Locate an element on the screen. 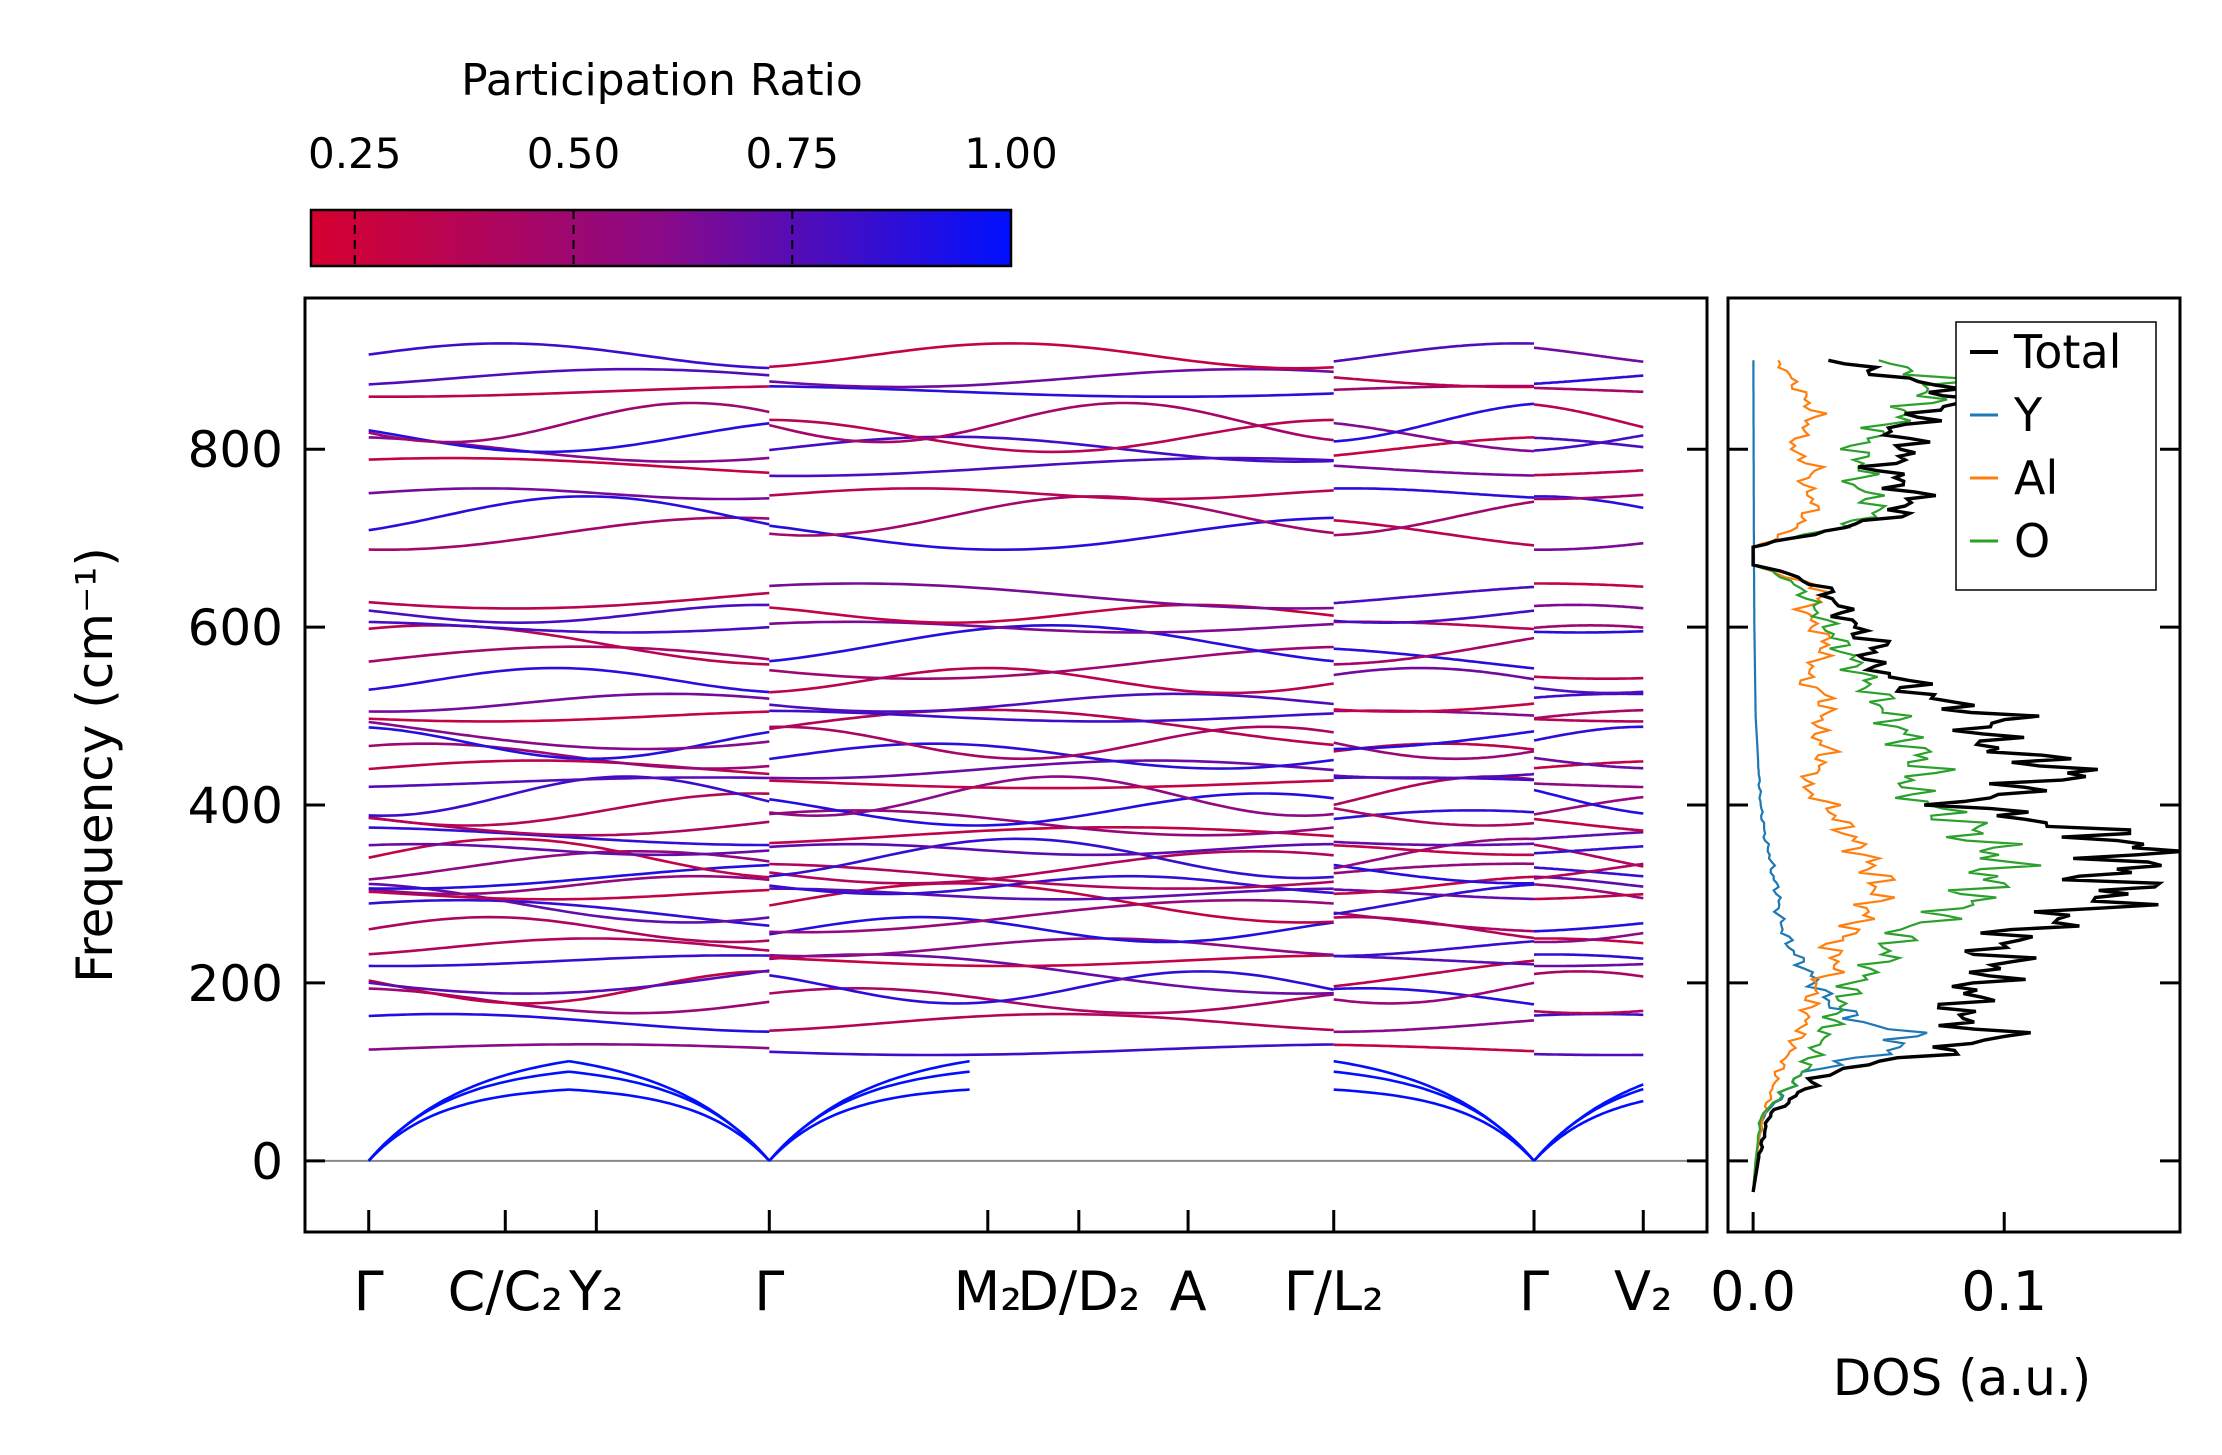 This screenshot has width=2222, height=1455. band-x-tick-label: Y₂ is located at coordinates (596, 1291).